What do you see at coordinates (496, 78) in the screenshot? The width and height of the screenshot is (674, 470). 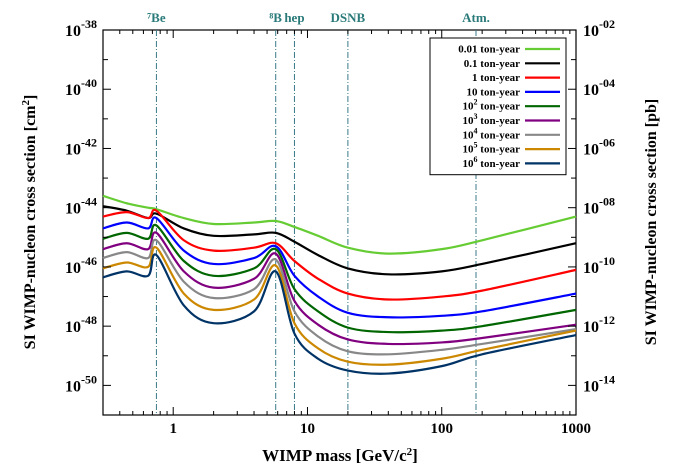 I see `legend-label: 1 ton-year` at bounding box center [496, 78].